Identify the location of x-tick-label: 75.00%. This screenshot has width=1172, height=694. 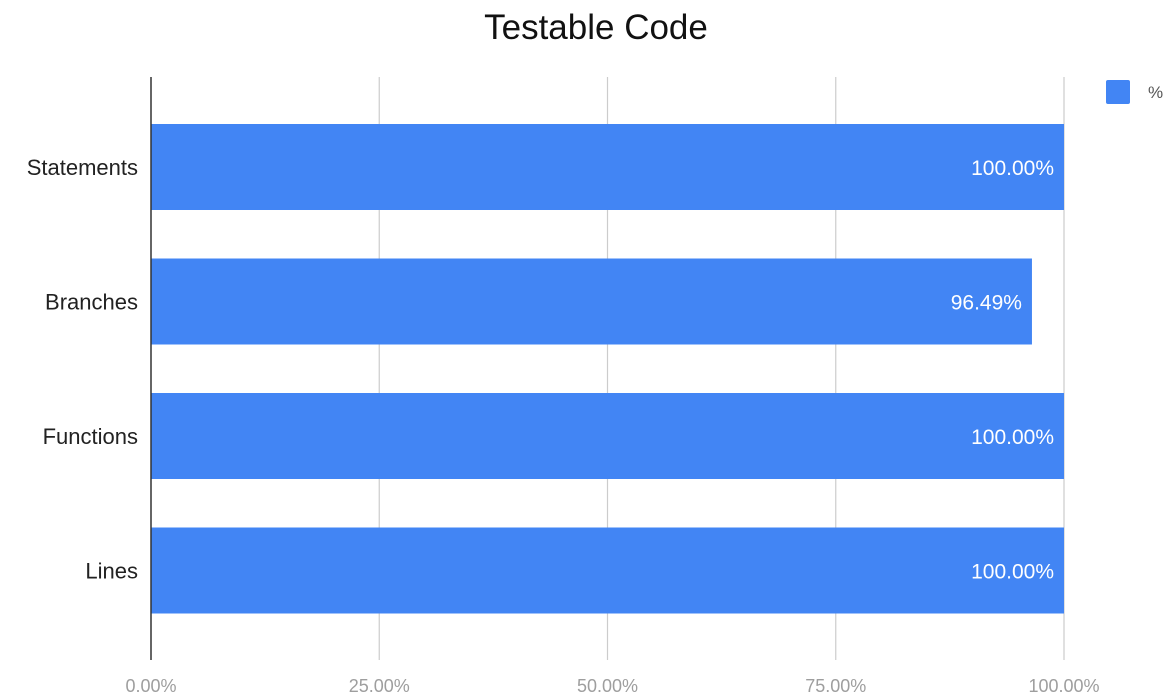
(835, 685).